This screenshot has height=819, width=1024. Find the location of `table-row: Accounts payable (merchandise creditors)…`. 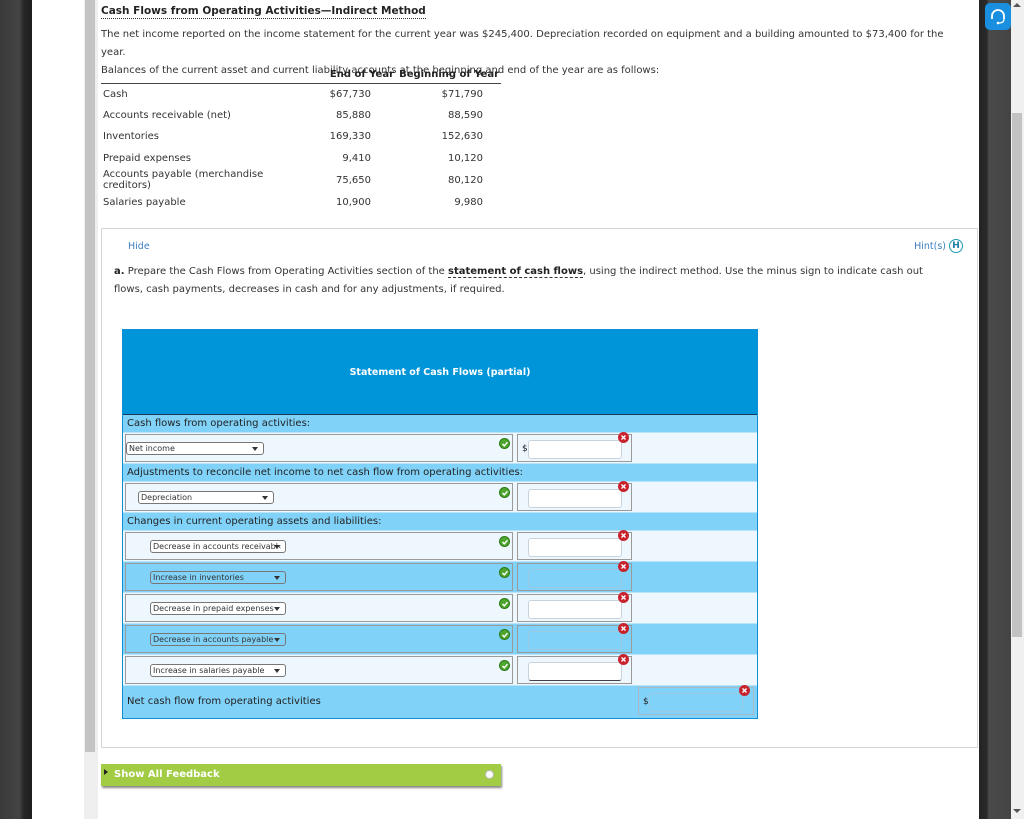

table-row: Accounts payable (merchandise creditors)… is located at coordinates (301, 180).